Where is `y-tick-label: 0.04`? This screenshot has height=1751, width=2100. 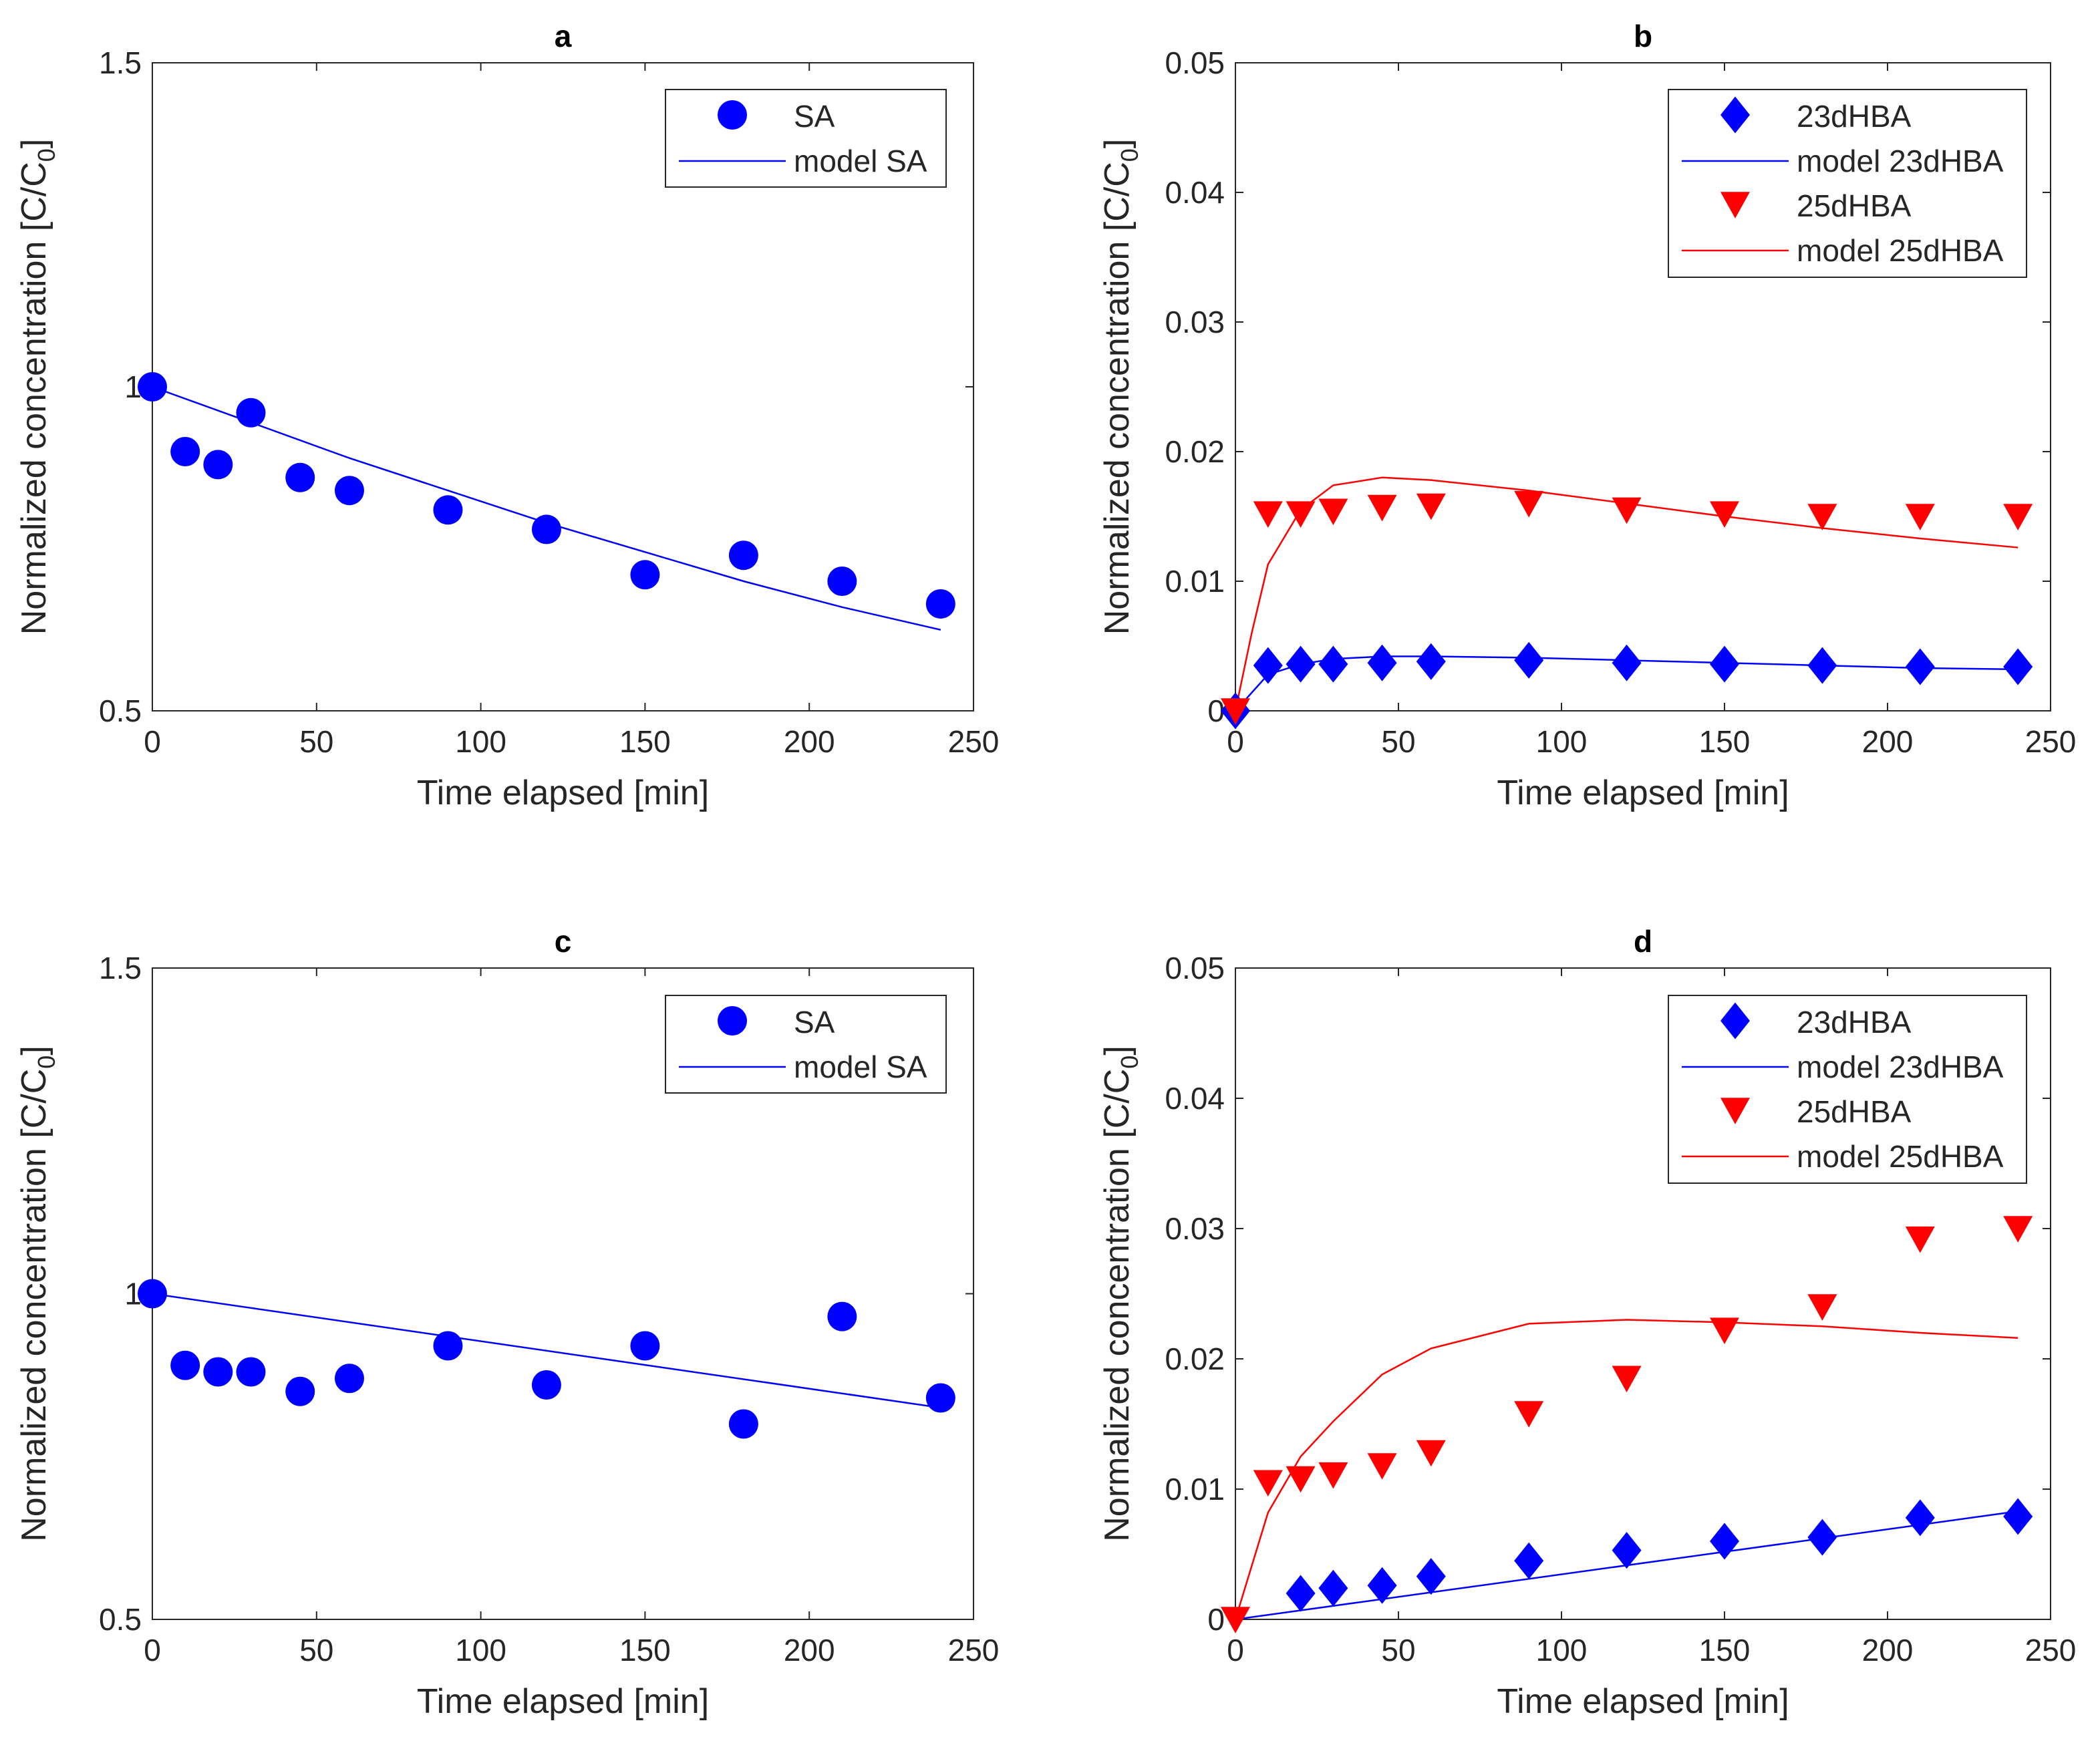
y-tick-label: 0.04 is located at coordinates (1195, 1098).